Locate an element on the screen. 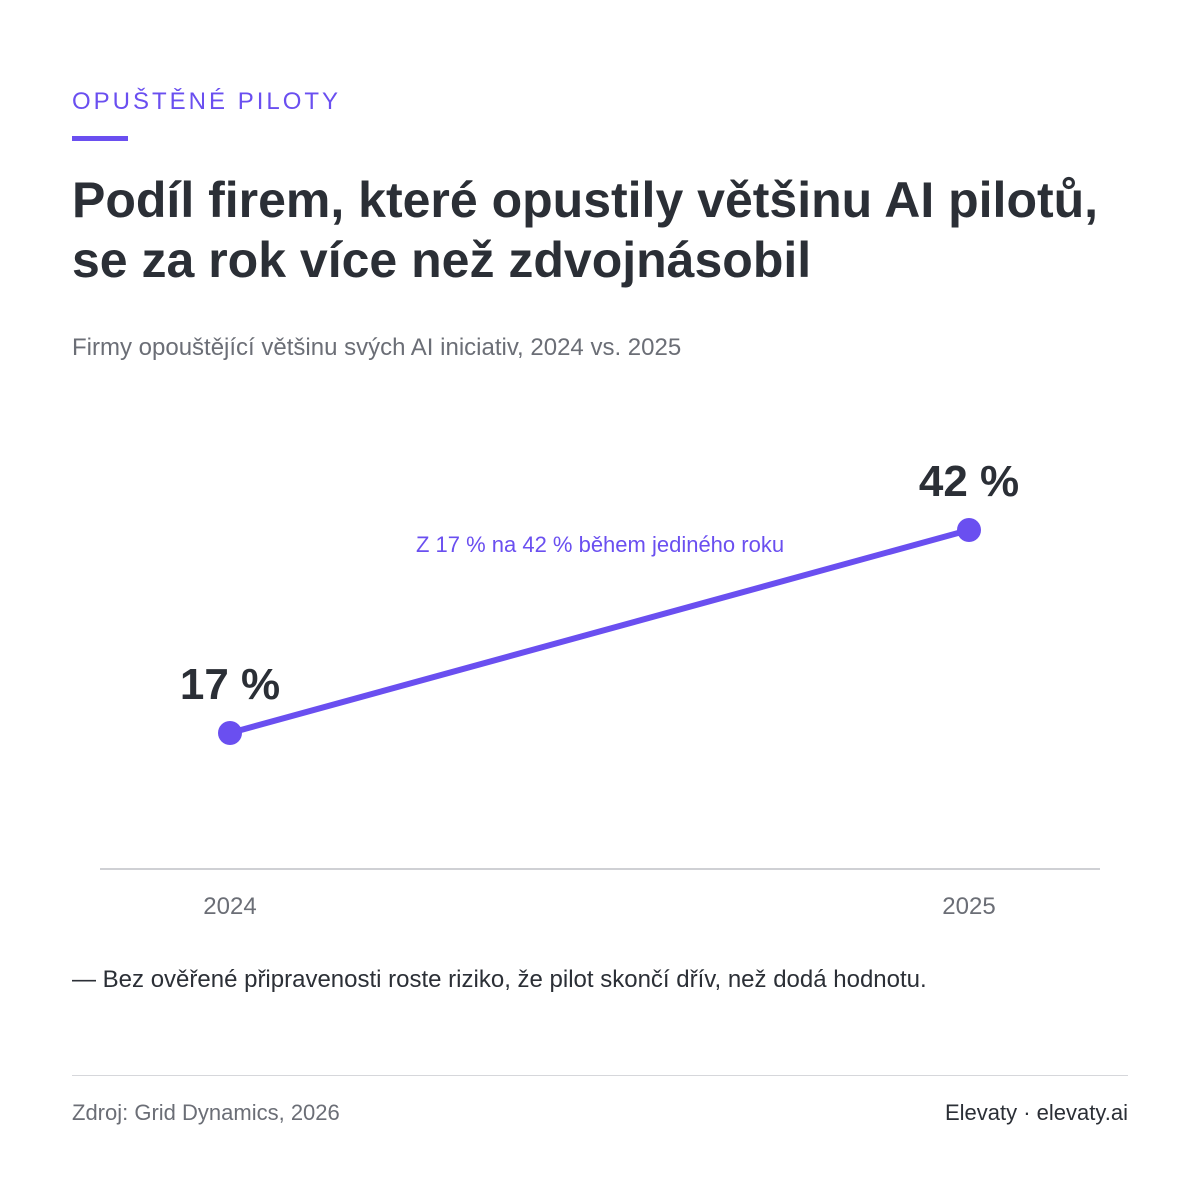 This screenshot has width=1200, height=1200. data-label-2024: 17 % is located at coordinates (230, 684).